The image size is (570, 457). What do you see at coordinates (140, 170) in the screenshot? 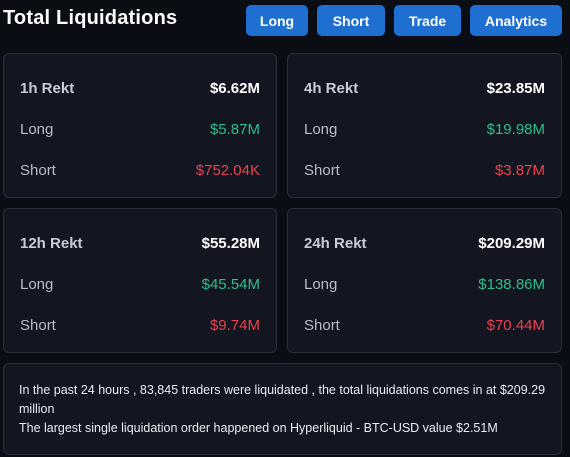
I see `short-row: Short $752.04K` at bounding box center [140, 170].